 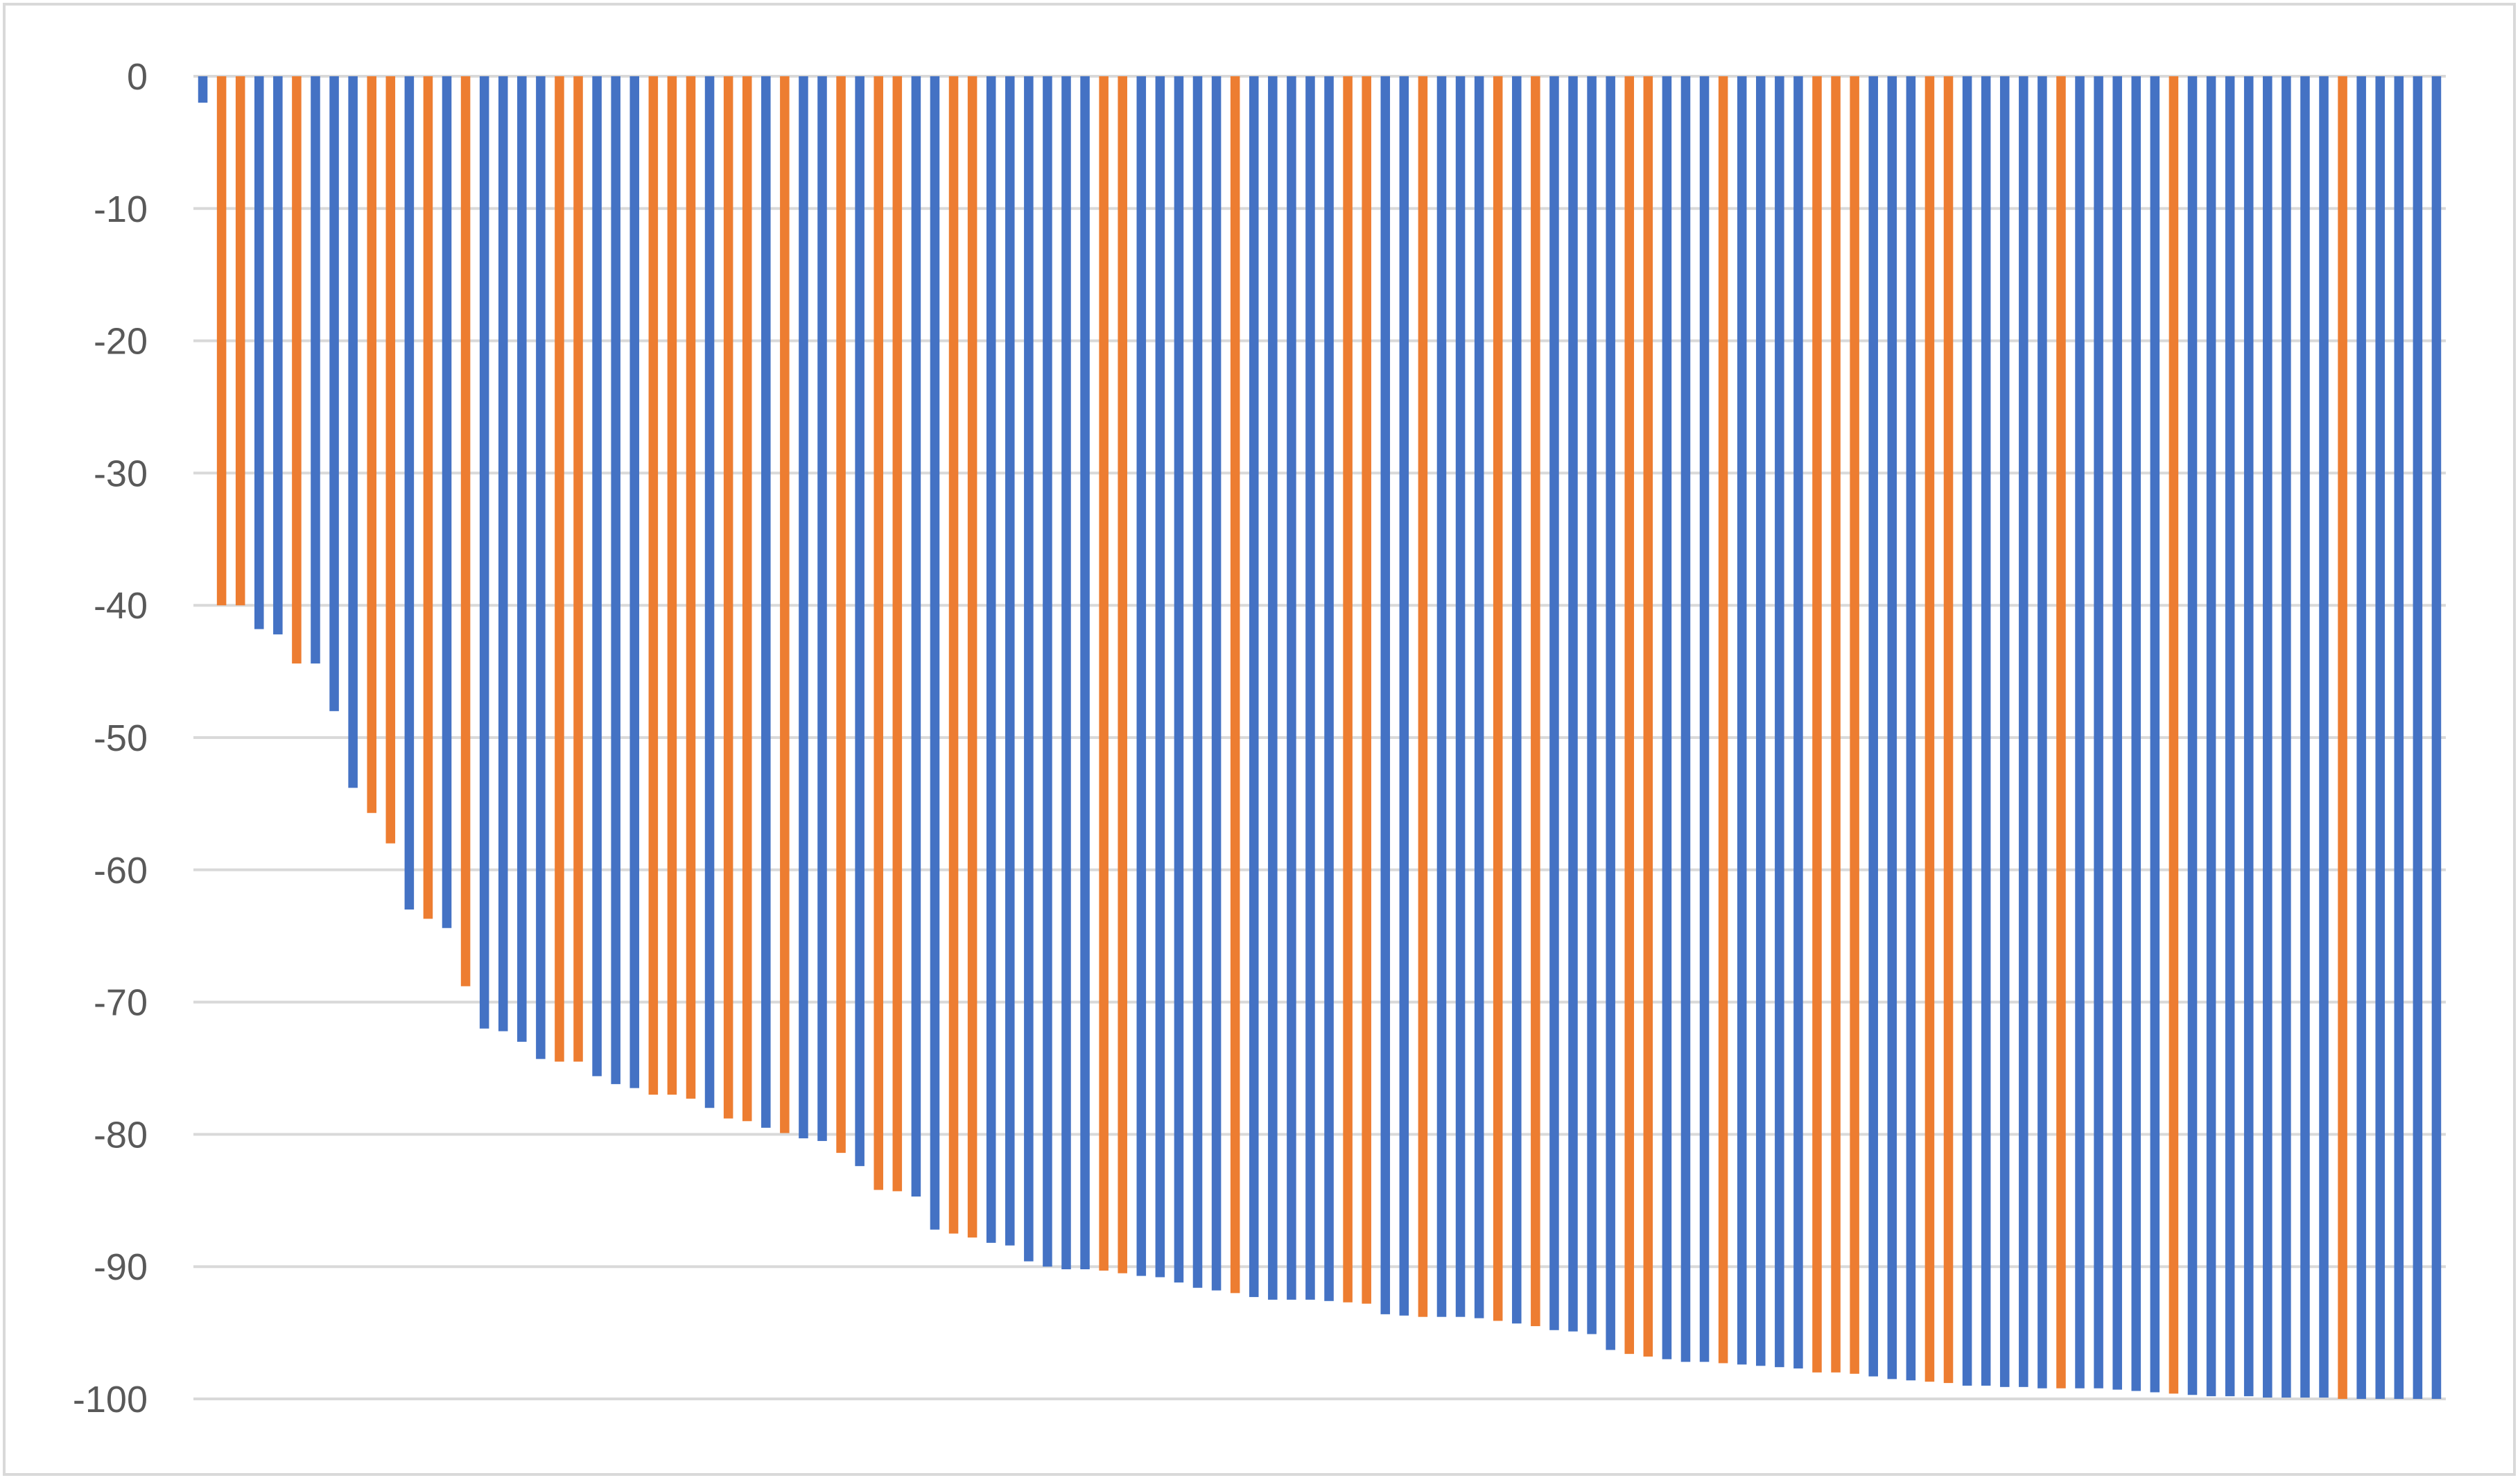 What do you see at coordinates (110, 1399) in the screenshot?
I see `y-tick-label: -100` at bounding box center [110, 1399].